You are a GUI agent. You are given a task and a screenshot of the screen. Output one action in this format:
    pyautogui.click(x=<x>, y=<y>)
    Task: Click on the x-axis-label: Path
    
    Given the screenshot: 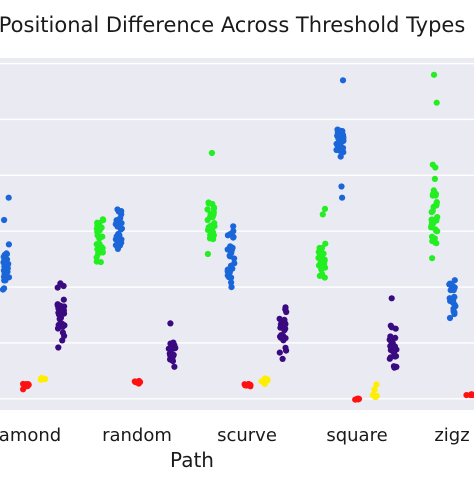 What is the action you would take?
    pyautogui.click(x=192, y=460)
    